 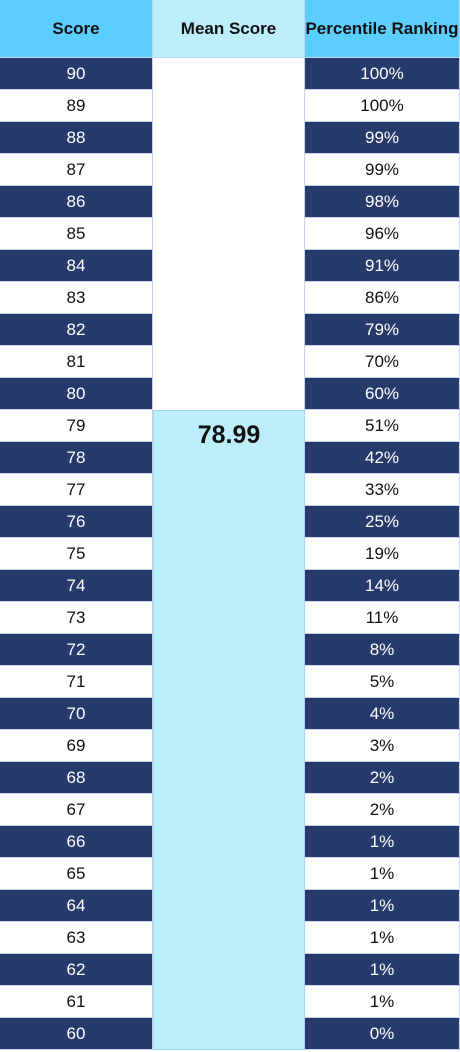 I want to click on score-cell: 69, so click(x=76, y=746).